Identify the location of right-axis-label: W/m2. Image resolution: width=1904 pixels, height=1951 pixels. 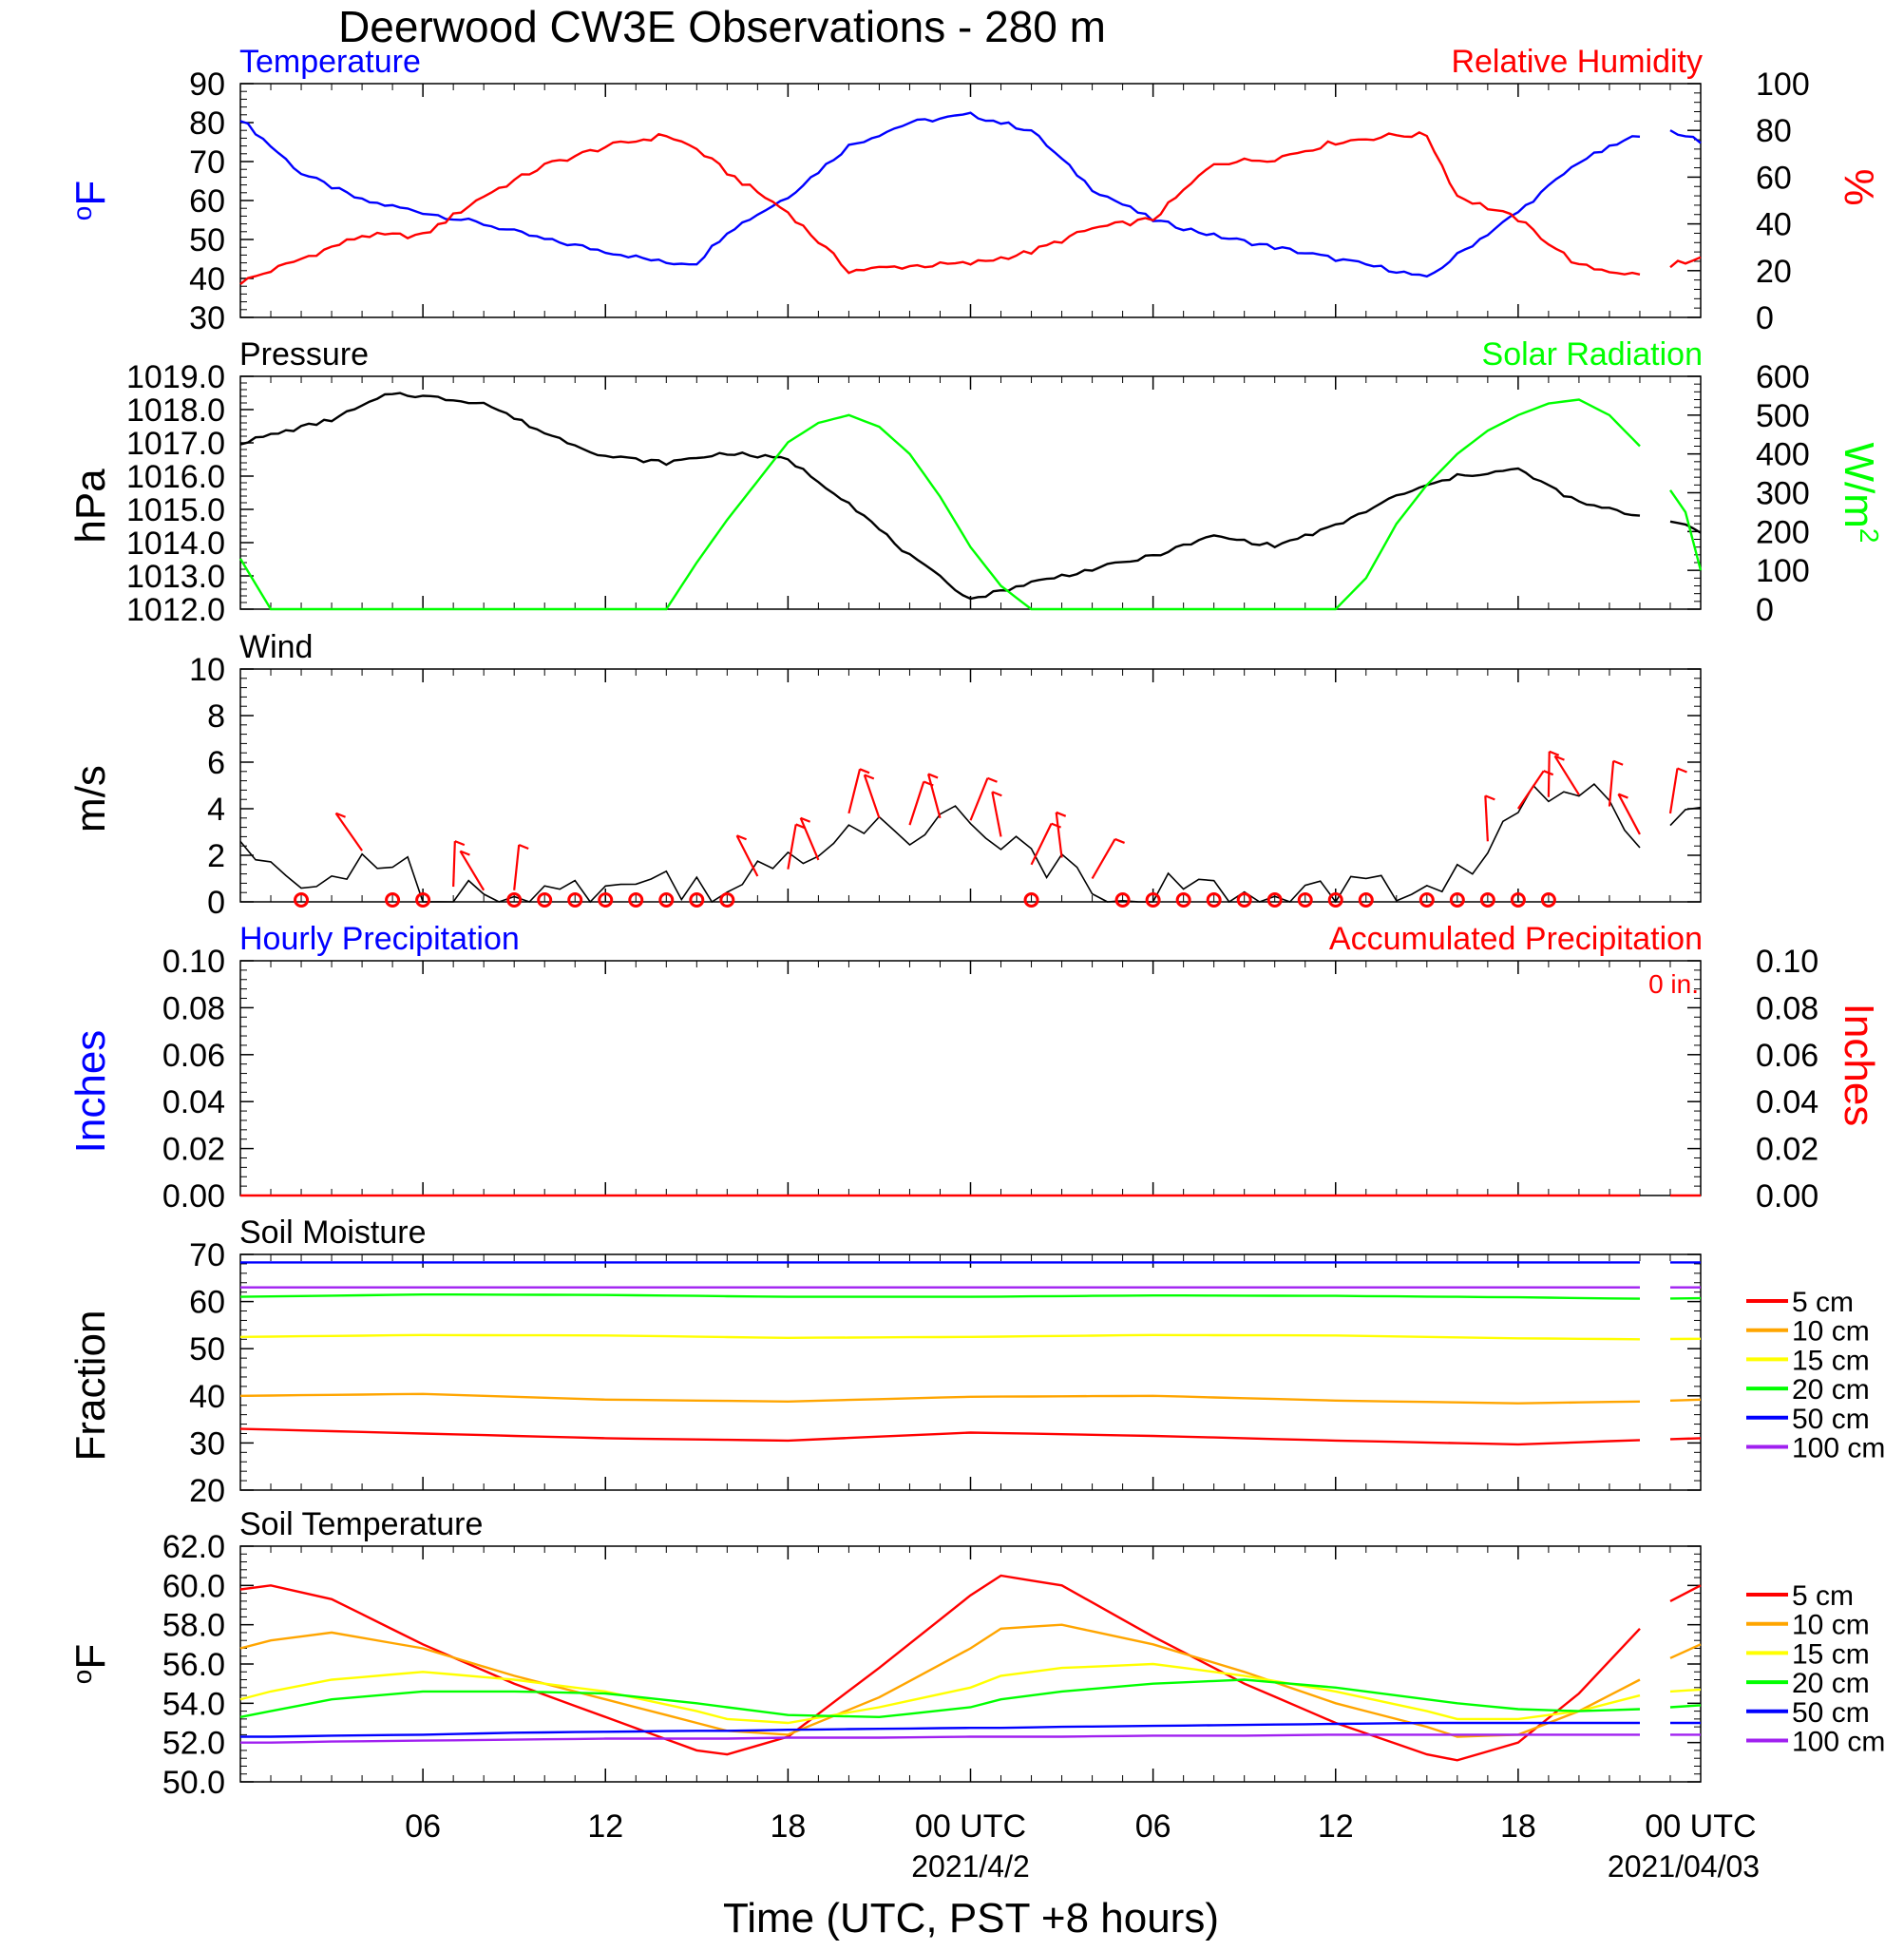
(1860, 494).